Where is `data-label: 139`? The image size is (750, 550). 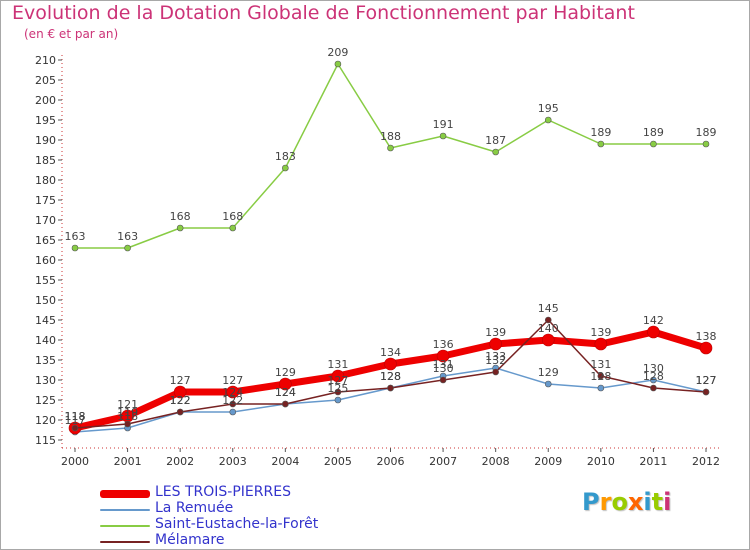 data-label: 139 is located at coordinates (495, 332).